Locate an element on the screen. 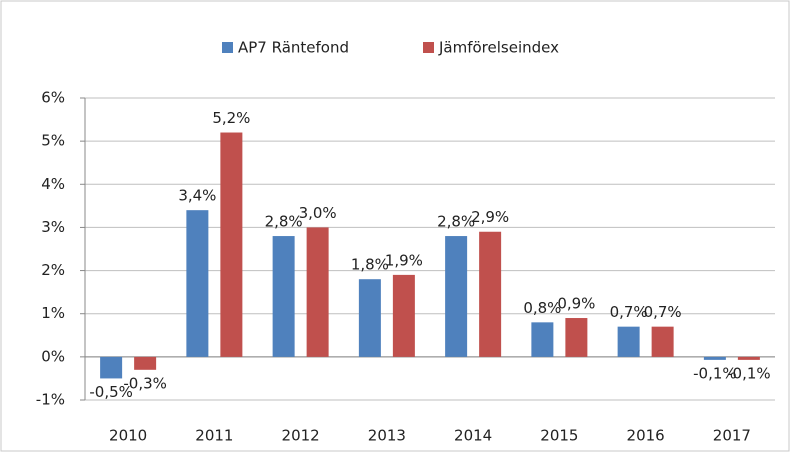 This screenshot has width=791, height=453. y-tick-label: 5% is located at coordinates (53, 141).